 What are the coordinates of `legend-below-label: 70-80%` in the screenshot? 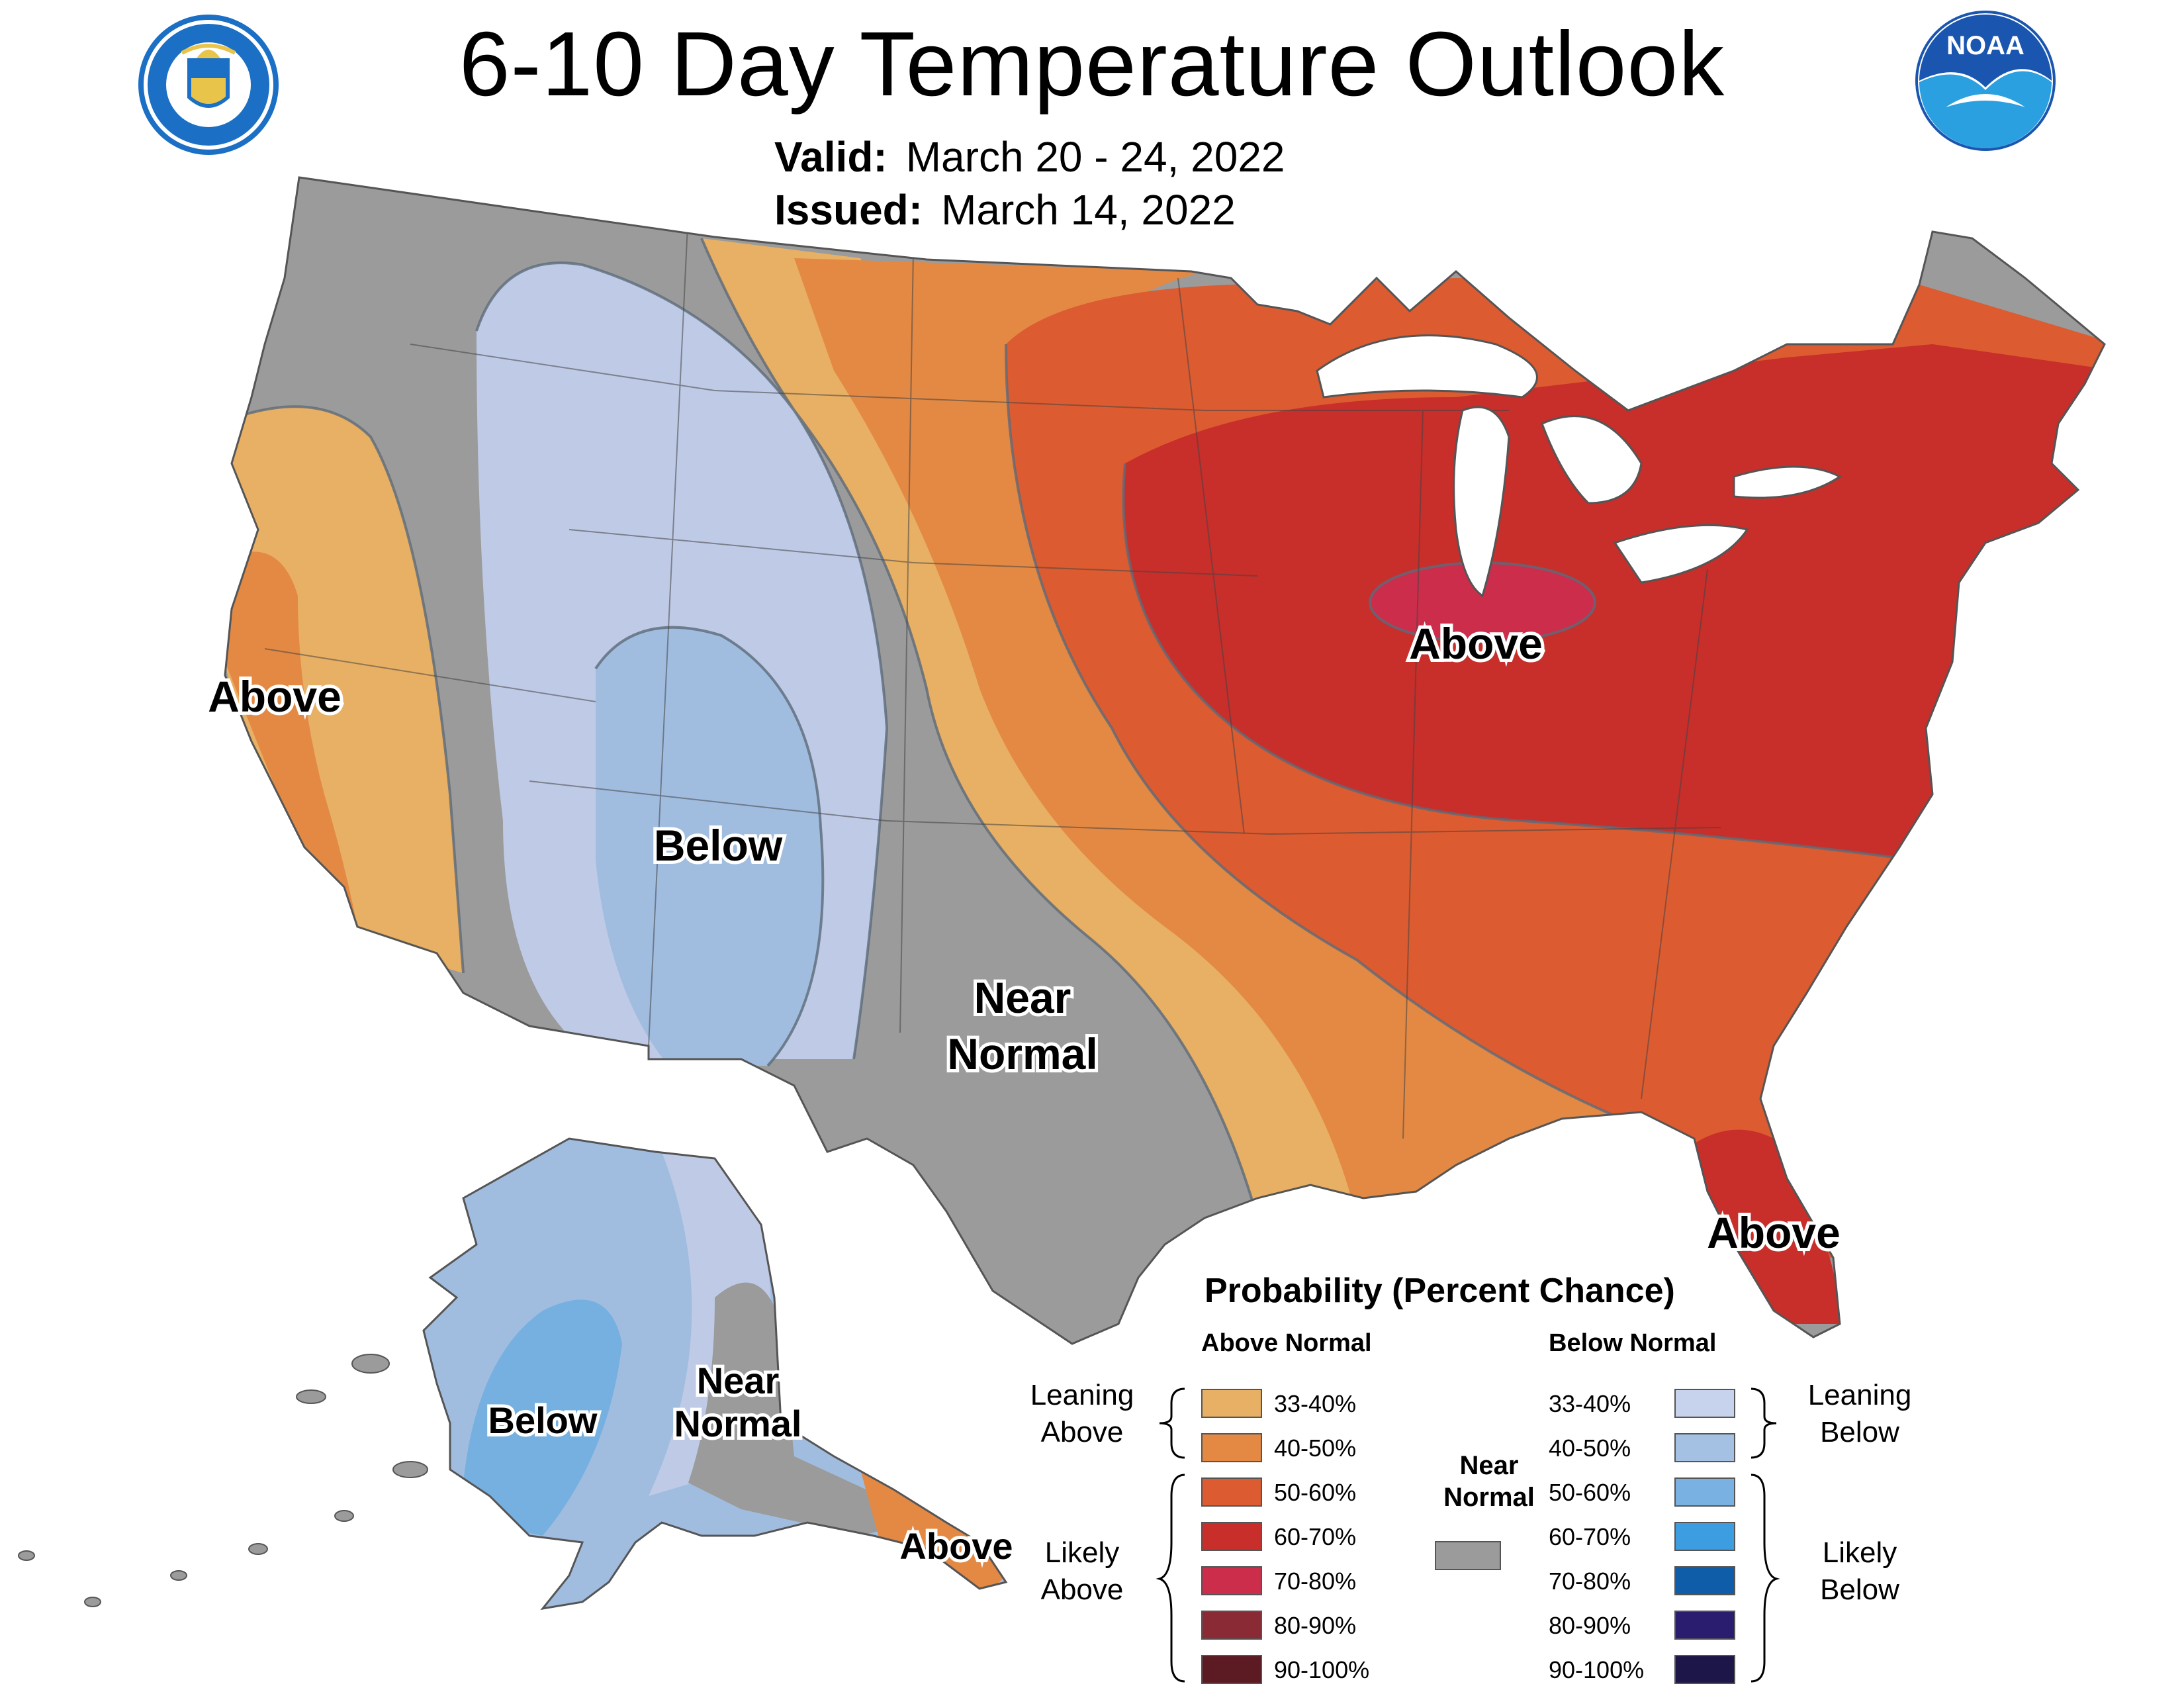 It's located at (1590, 1581).